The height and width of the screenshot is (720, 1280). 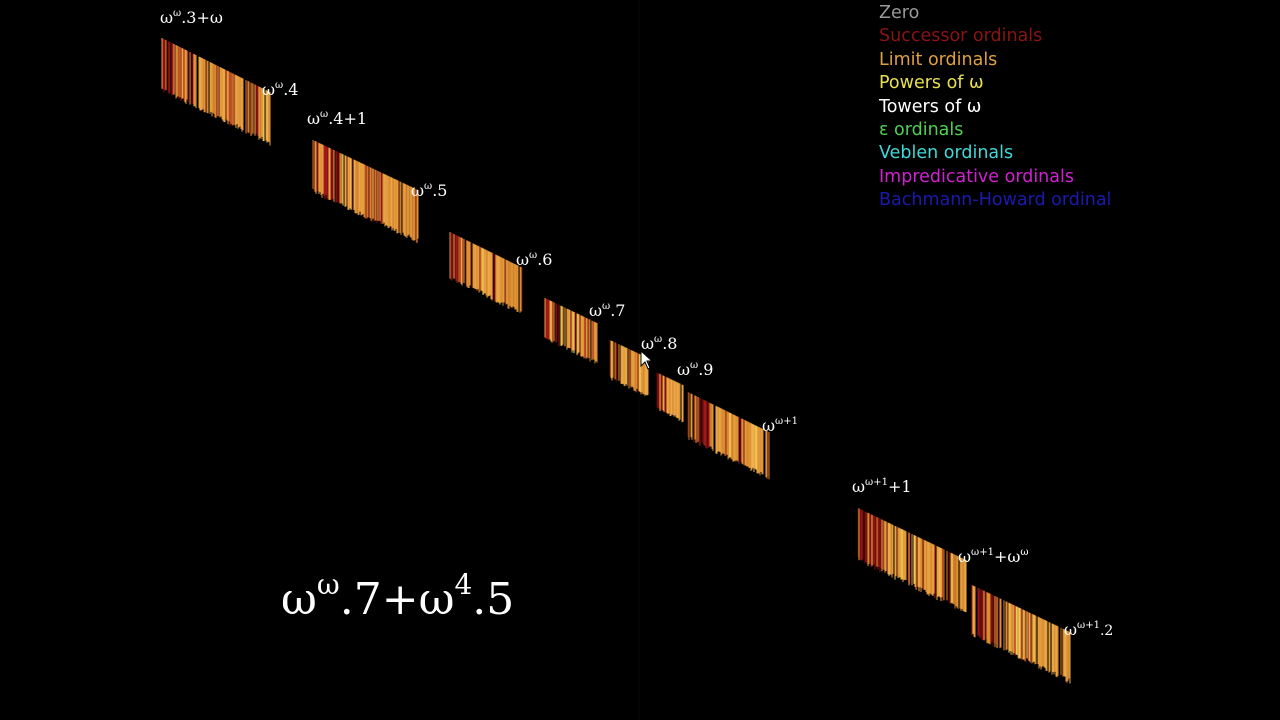 What do you see at coordinates (728, 436) in the screenshot?
I see `segment-w9-to-ww1` at bounding box center [728, 436].